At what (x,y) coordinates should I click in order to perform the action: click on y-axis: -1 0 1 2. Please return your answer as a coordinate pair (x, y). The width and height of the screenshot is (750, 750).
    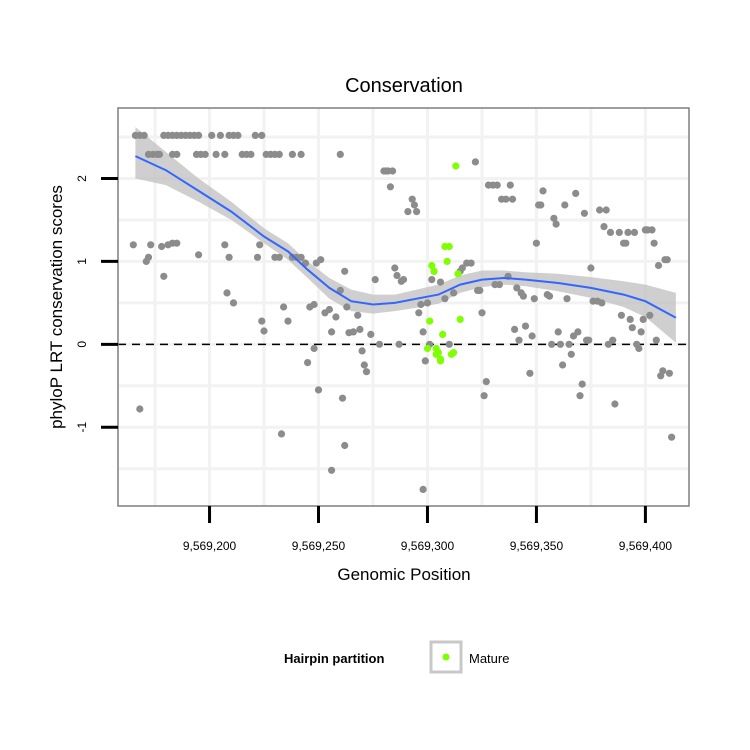
    Looking at the image, I should click on (96, 304).